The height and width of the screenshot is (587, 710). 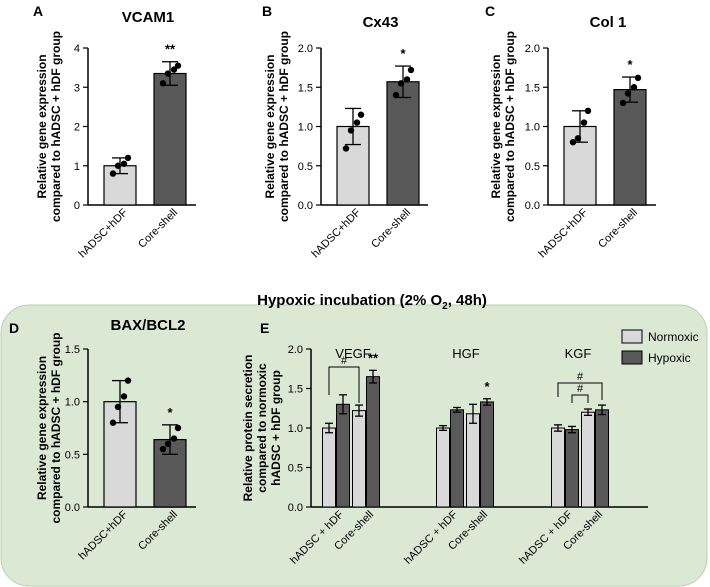 I want to click on panel-a-y-tick-label: 2, so click(x=77, y=128).